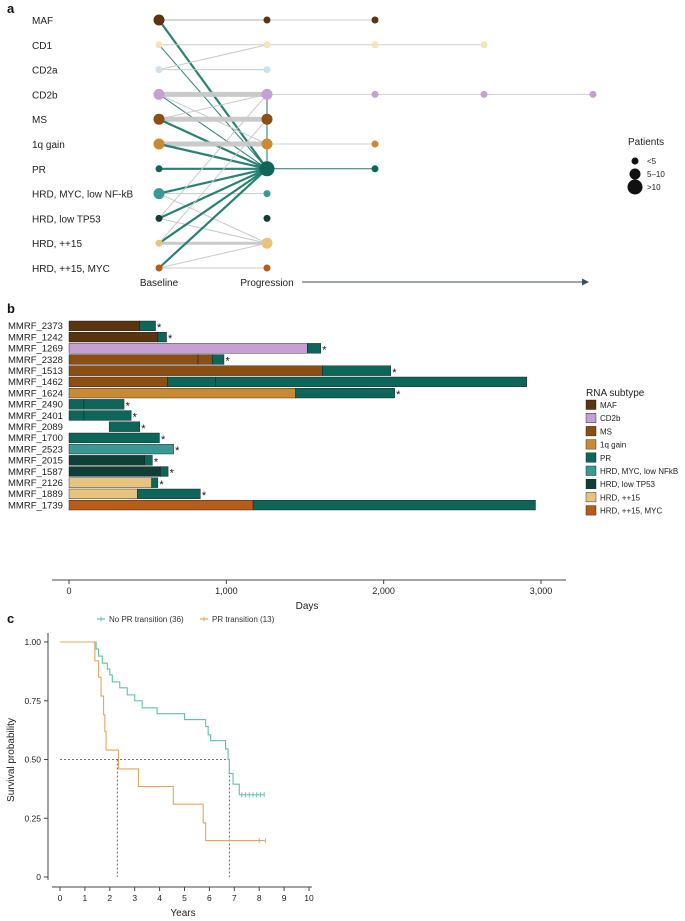 This screenshot has height=921, width=685. I want to click on x-tick-label-c-2: 2, so click(109, 898).